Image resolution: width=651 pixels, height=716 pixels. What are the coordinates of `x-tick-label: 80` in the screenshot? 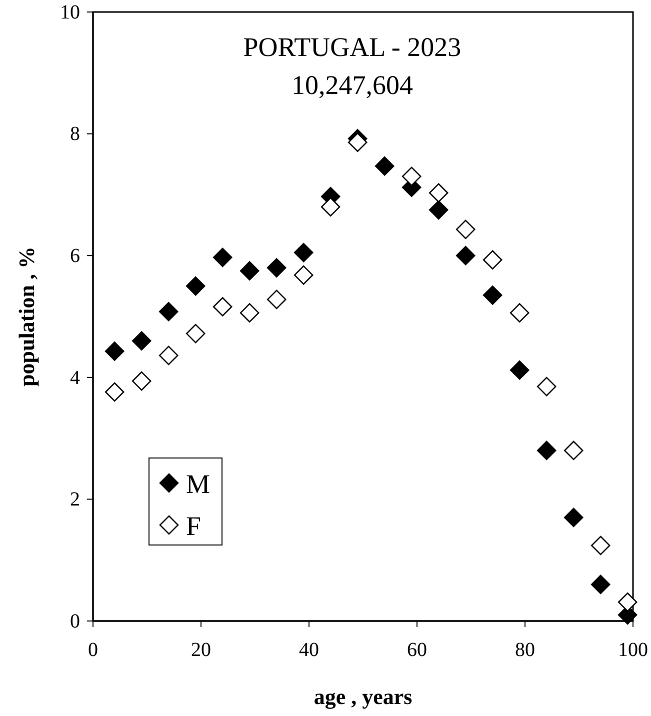 It's located at (525, 650).